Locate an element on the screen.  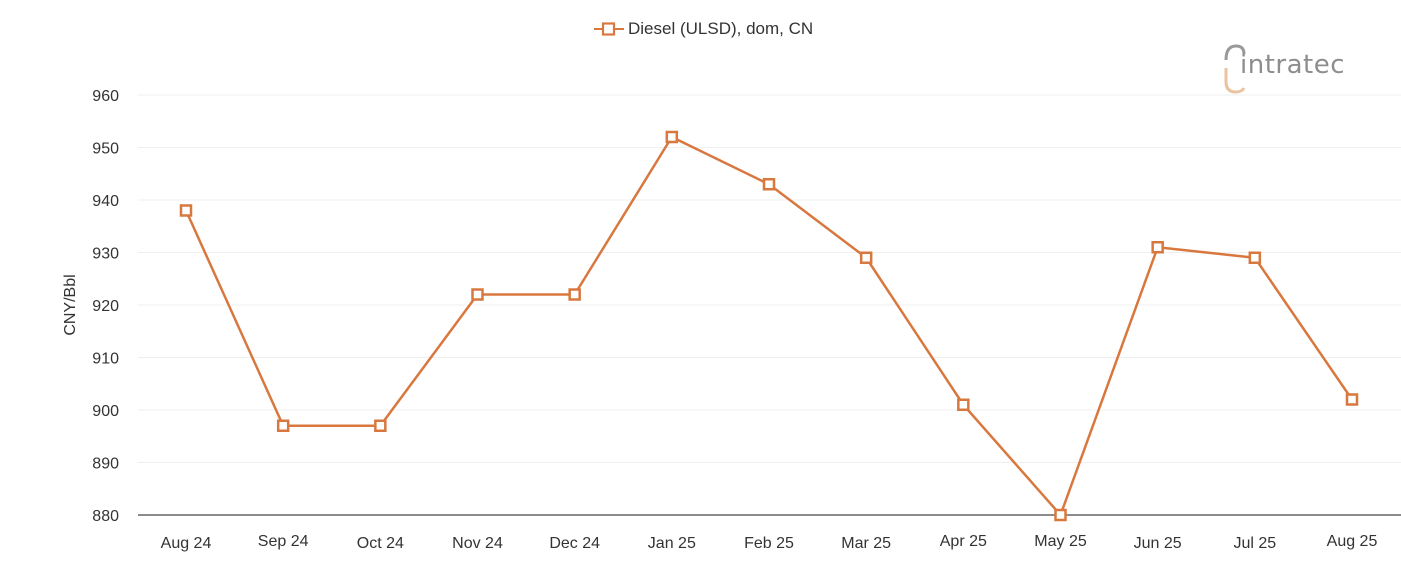
x-tick-label: Nov 24 is located at coordinates (477, 543).